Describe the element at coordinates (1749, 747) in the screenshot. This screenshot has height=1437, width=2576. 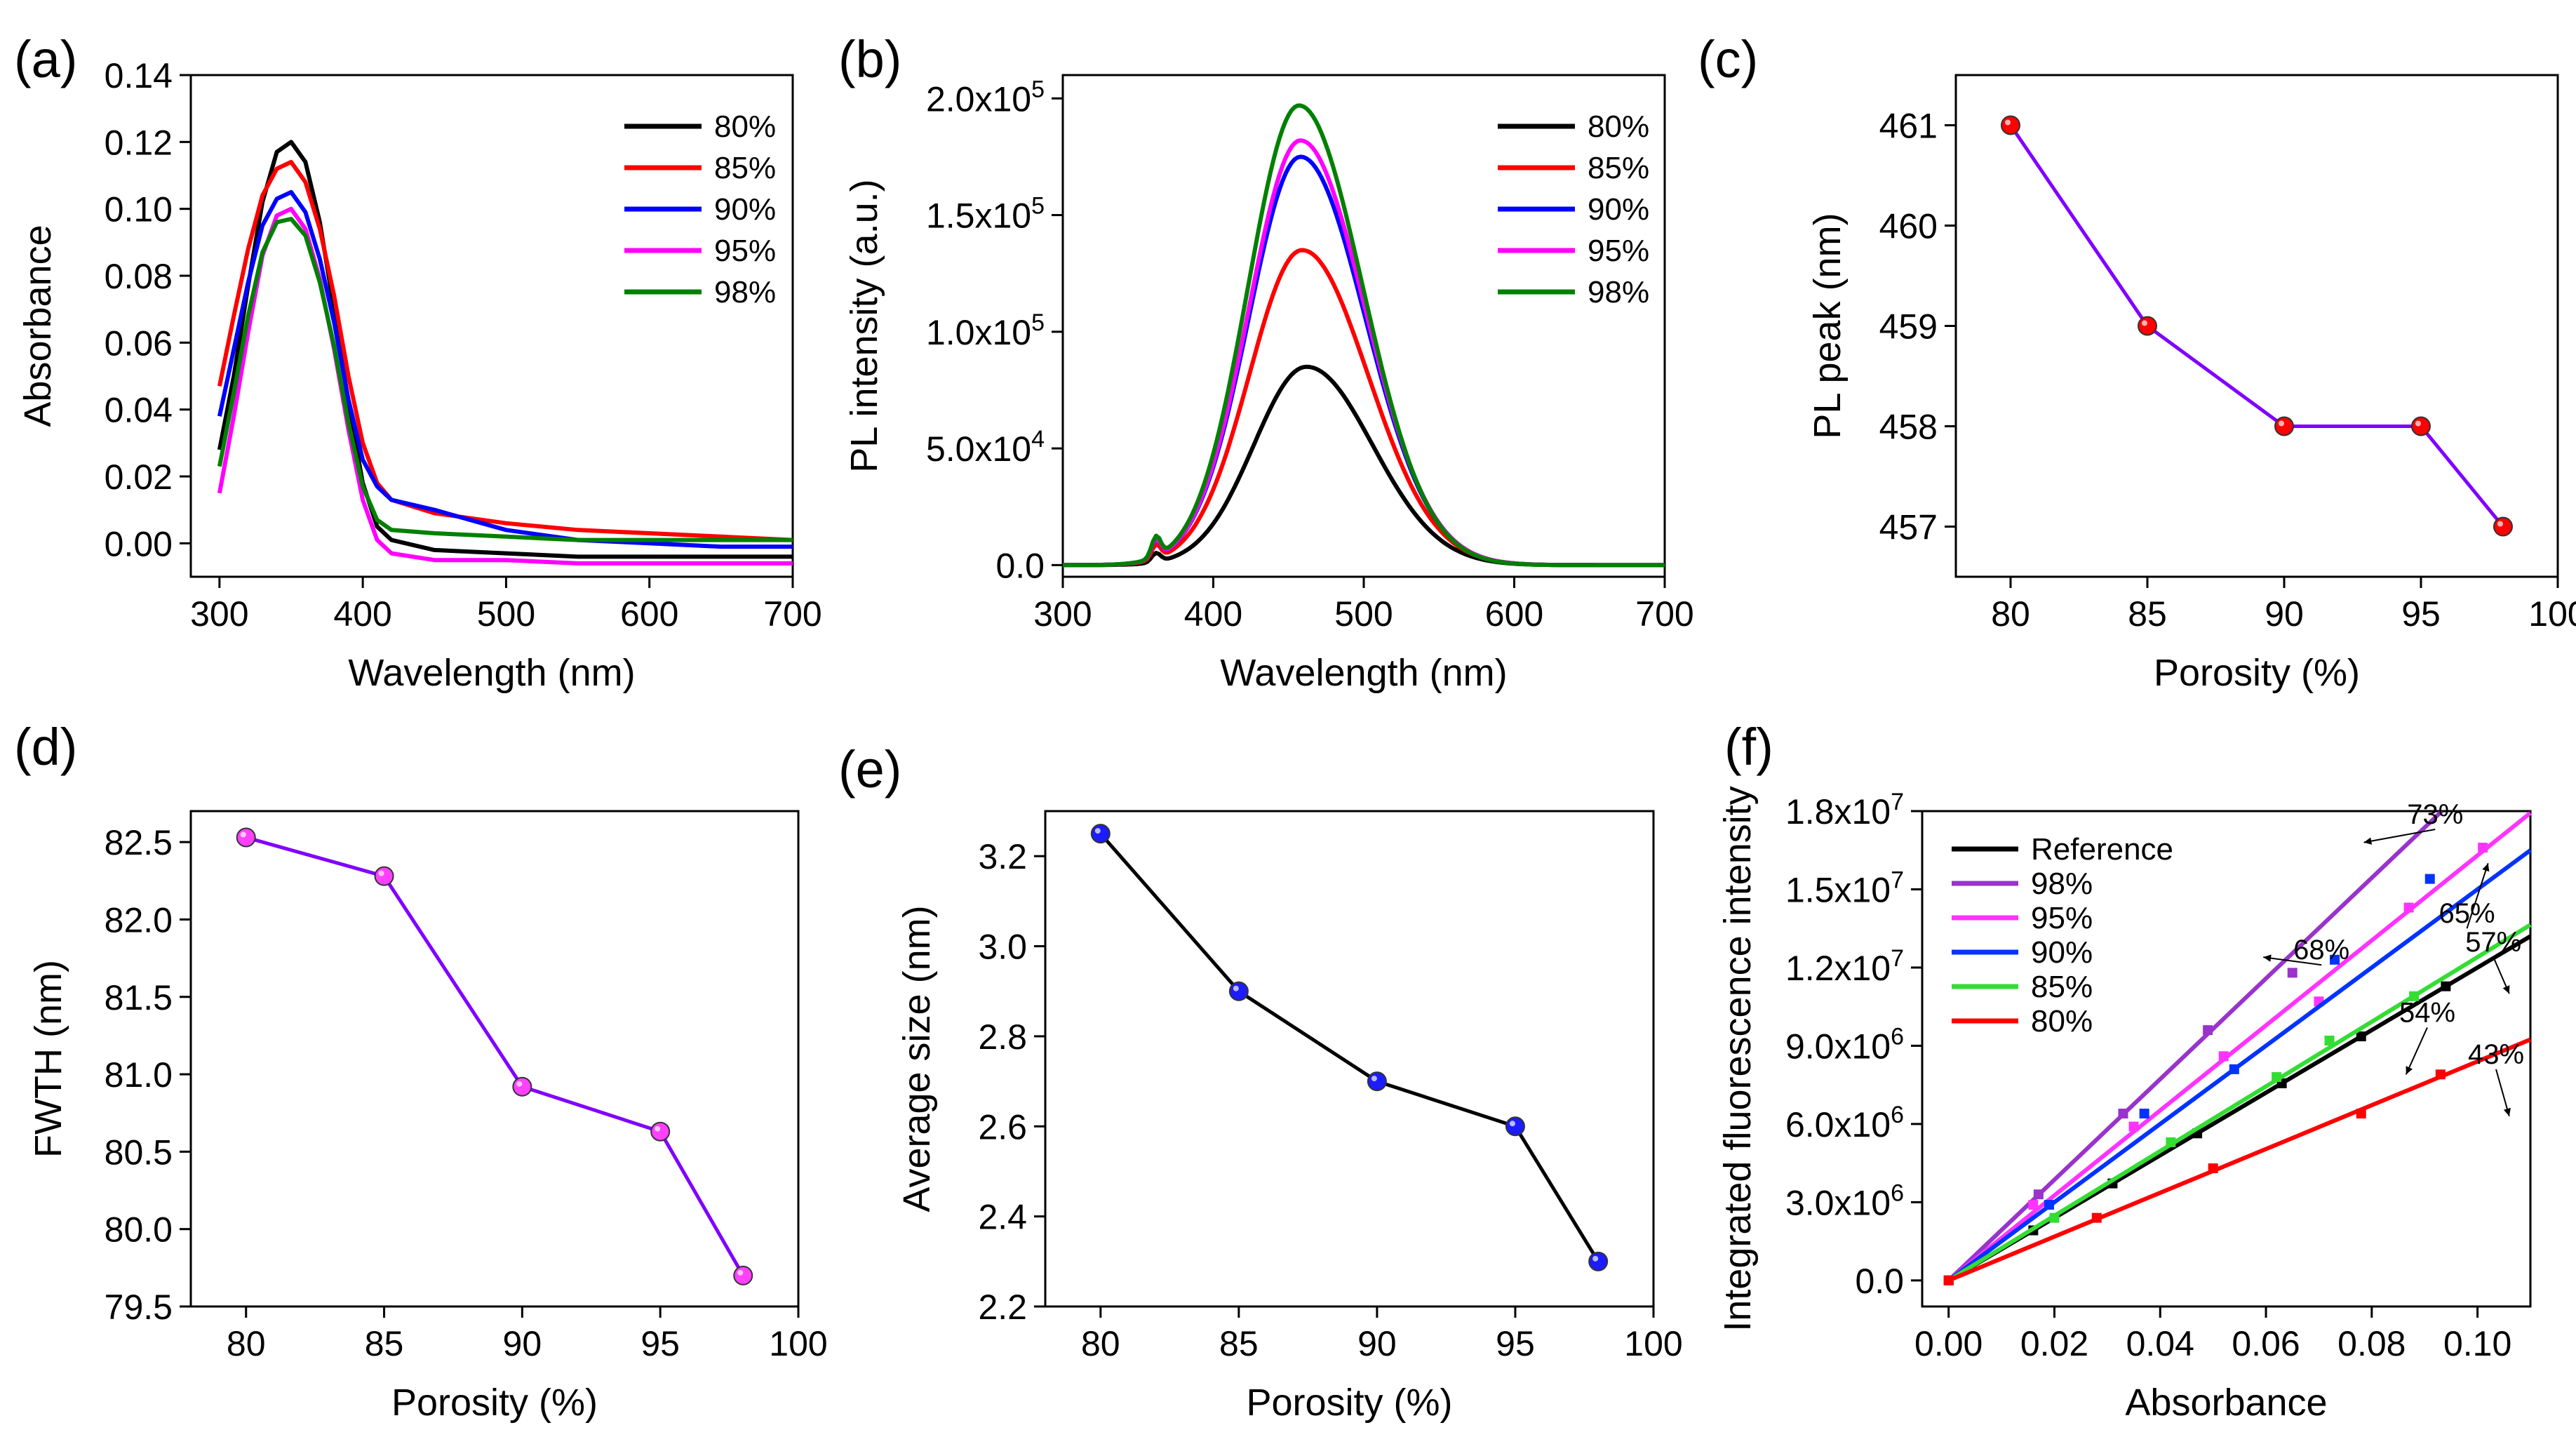
I see `panel-letter: (f)` at that location.